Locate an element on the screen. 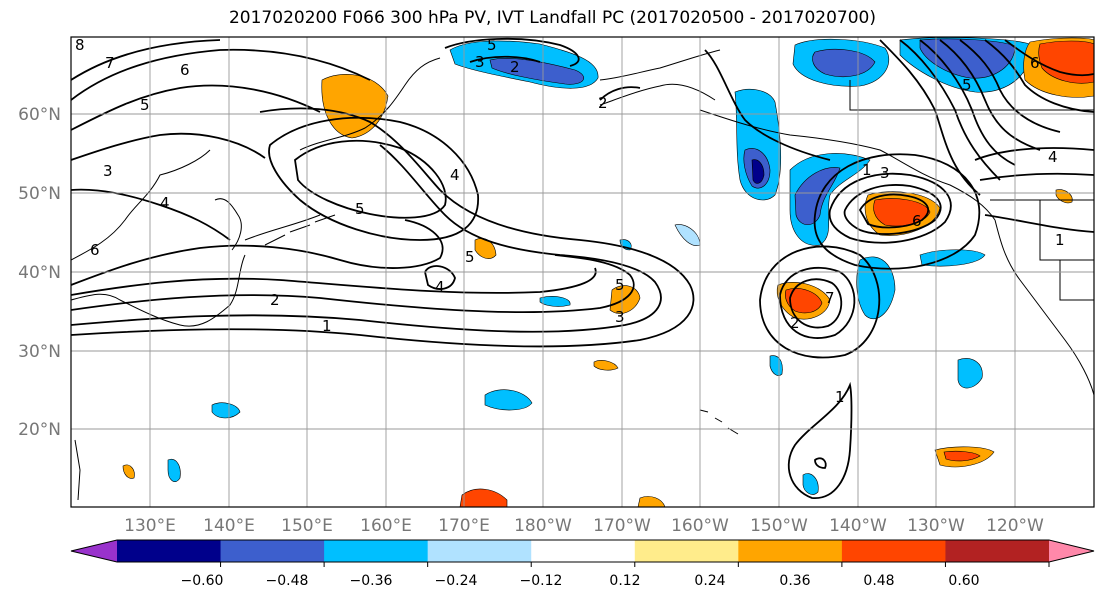 Image resolution: width=1105 pixels, height=601 pixels. lon-label: 150°E is located at coordinates (307, 526).